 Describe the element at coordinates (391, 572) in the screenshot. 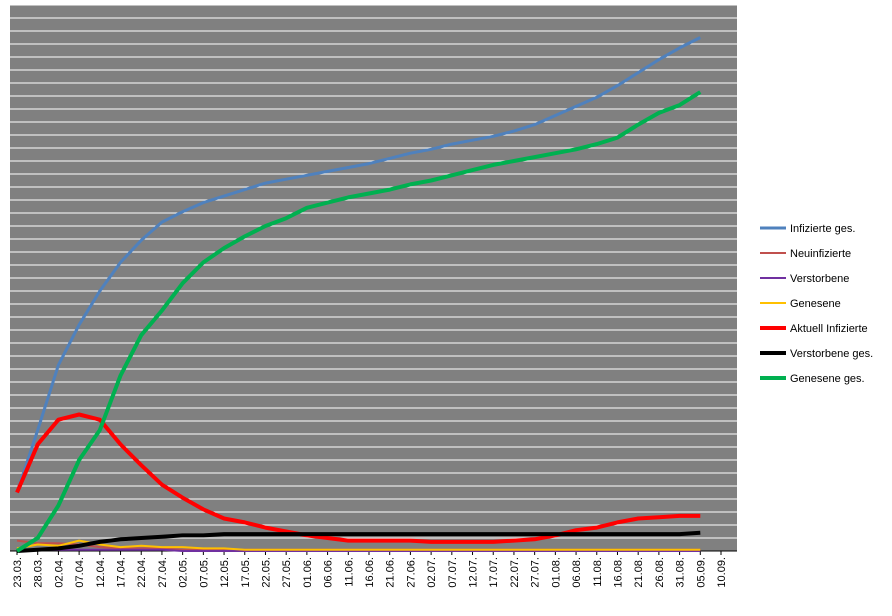

I see `x-tick-label: 21.06.` at that location.